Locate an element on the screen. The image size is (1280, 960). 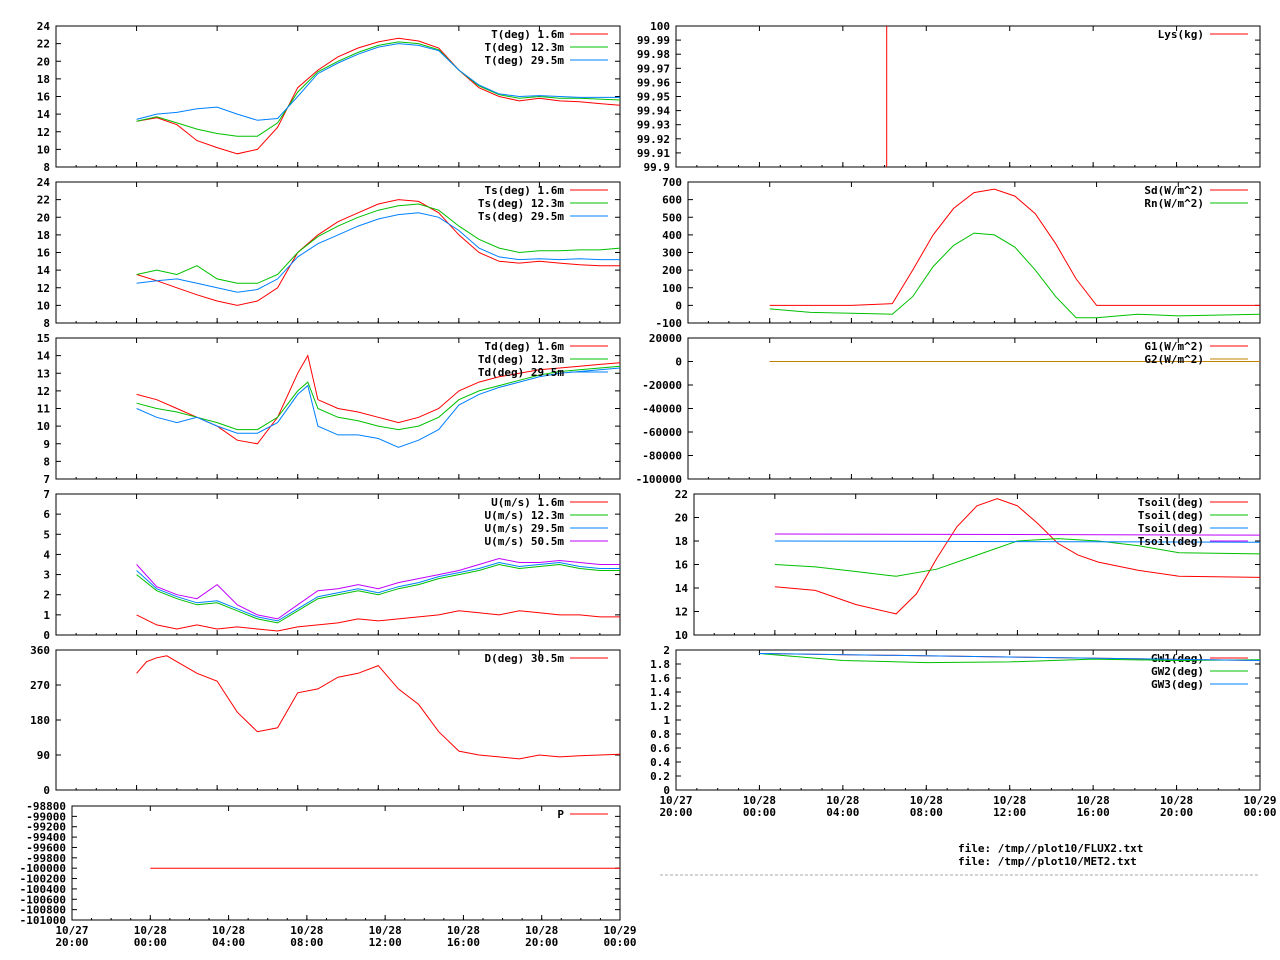
x-tick-label: 16:00 is located at coordinates (463, 942).